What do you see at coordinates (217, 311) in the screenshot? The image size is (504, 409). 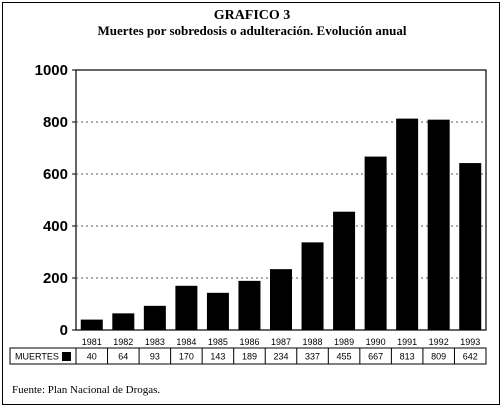 I see `bar-1985` at bounding box center [217, 311].